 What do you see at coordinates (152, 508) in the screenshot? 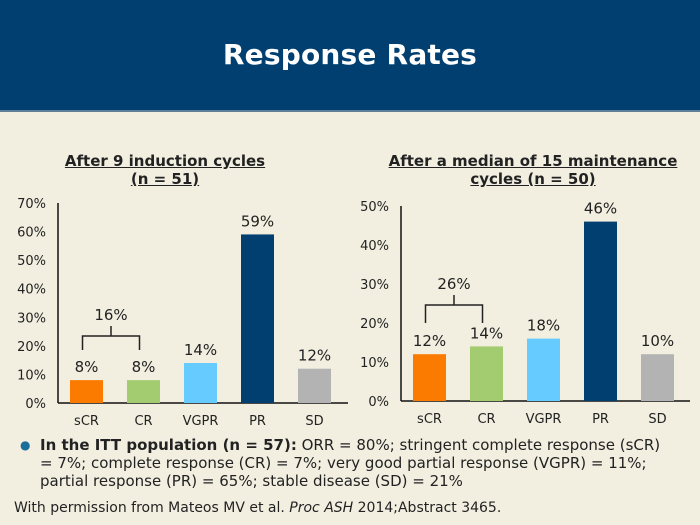
I see `citation-prefix: With permission from Mateos MV et al.` at bounding box center [152, 508].